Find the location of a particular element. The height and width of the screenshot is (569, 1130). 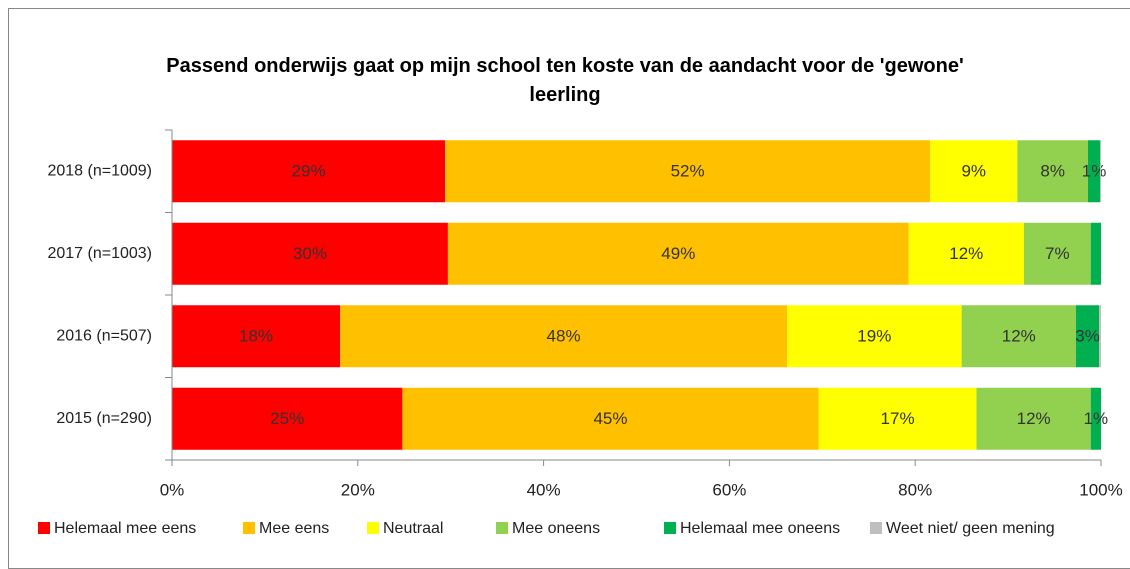

data-label: 45% is located at coordinates (610, 418).